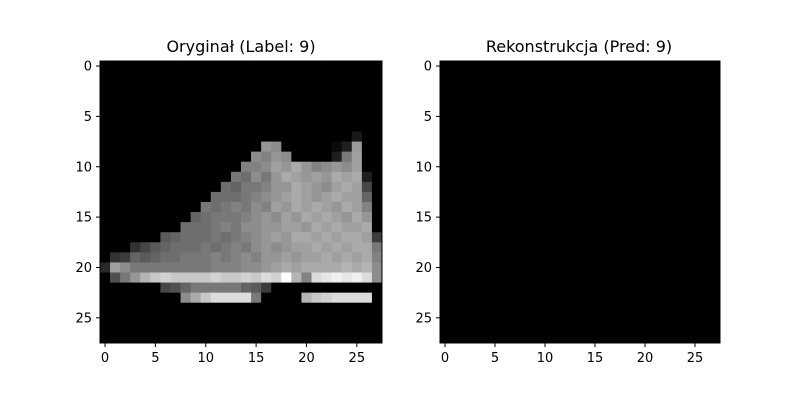 The height and width of the screenshot is (400, 800). What do you see at coordinates (306, 358) in the screenshot?
I see `x-tick-label: 20` at bounding box center [306, 358].